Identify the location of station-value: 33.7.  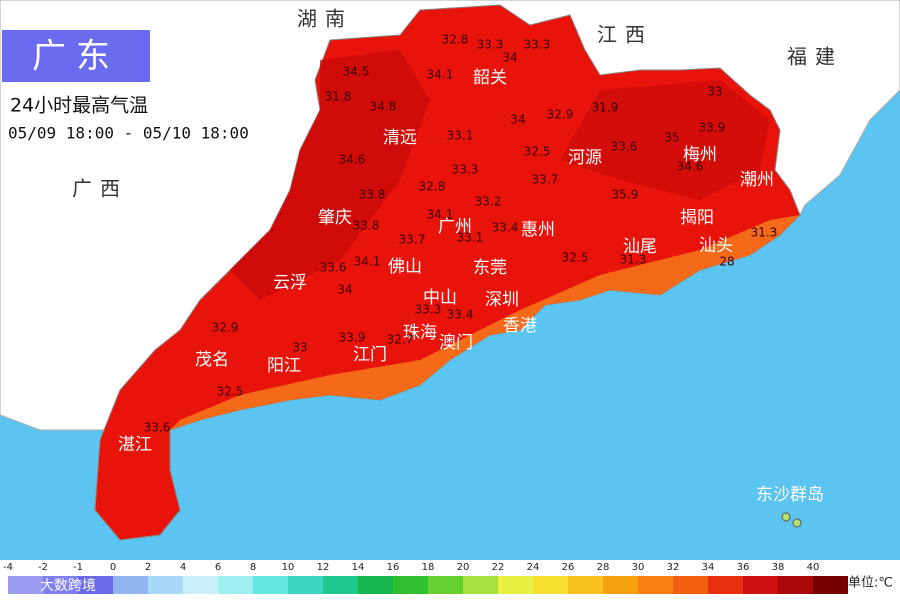
(412, 240).